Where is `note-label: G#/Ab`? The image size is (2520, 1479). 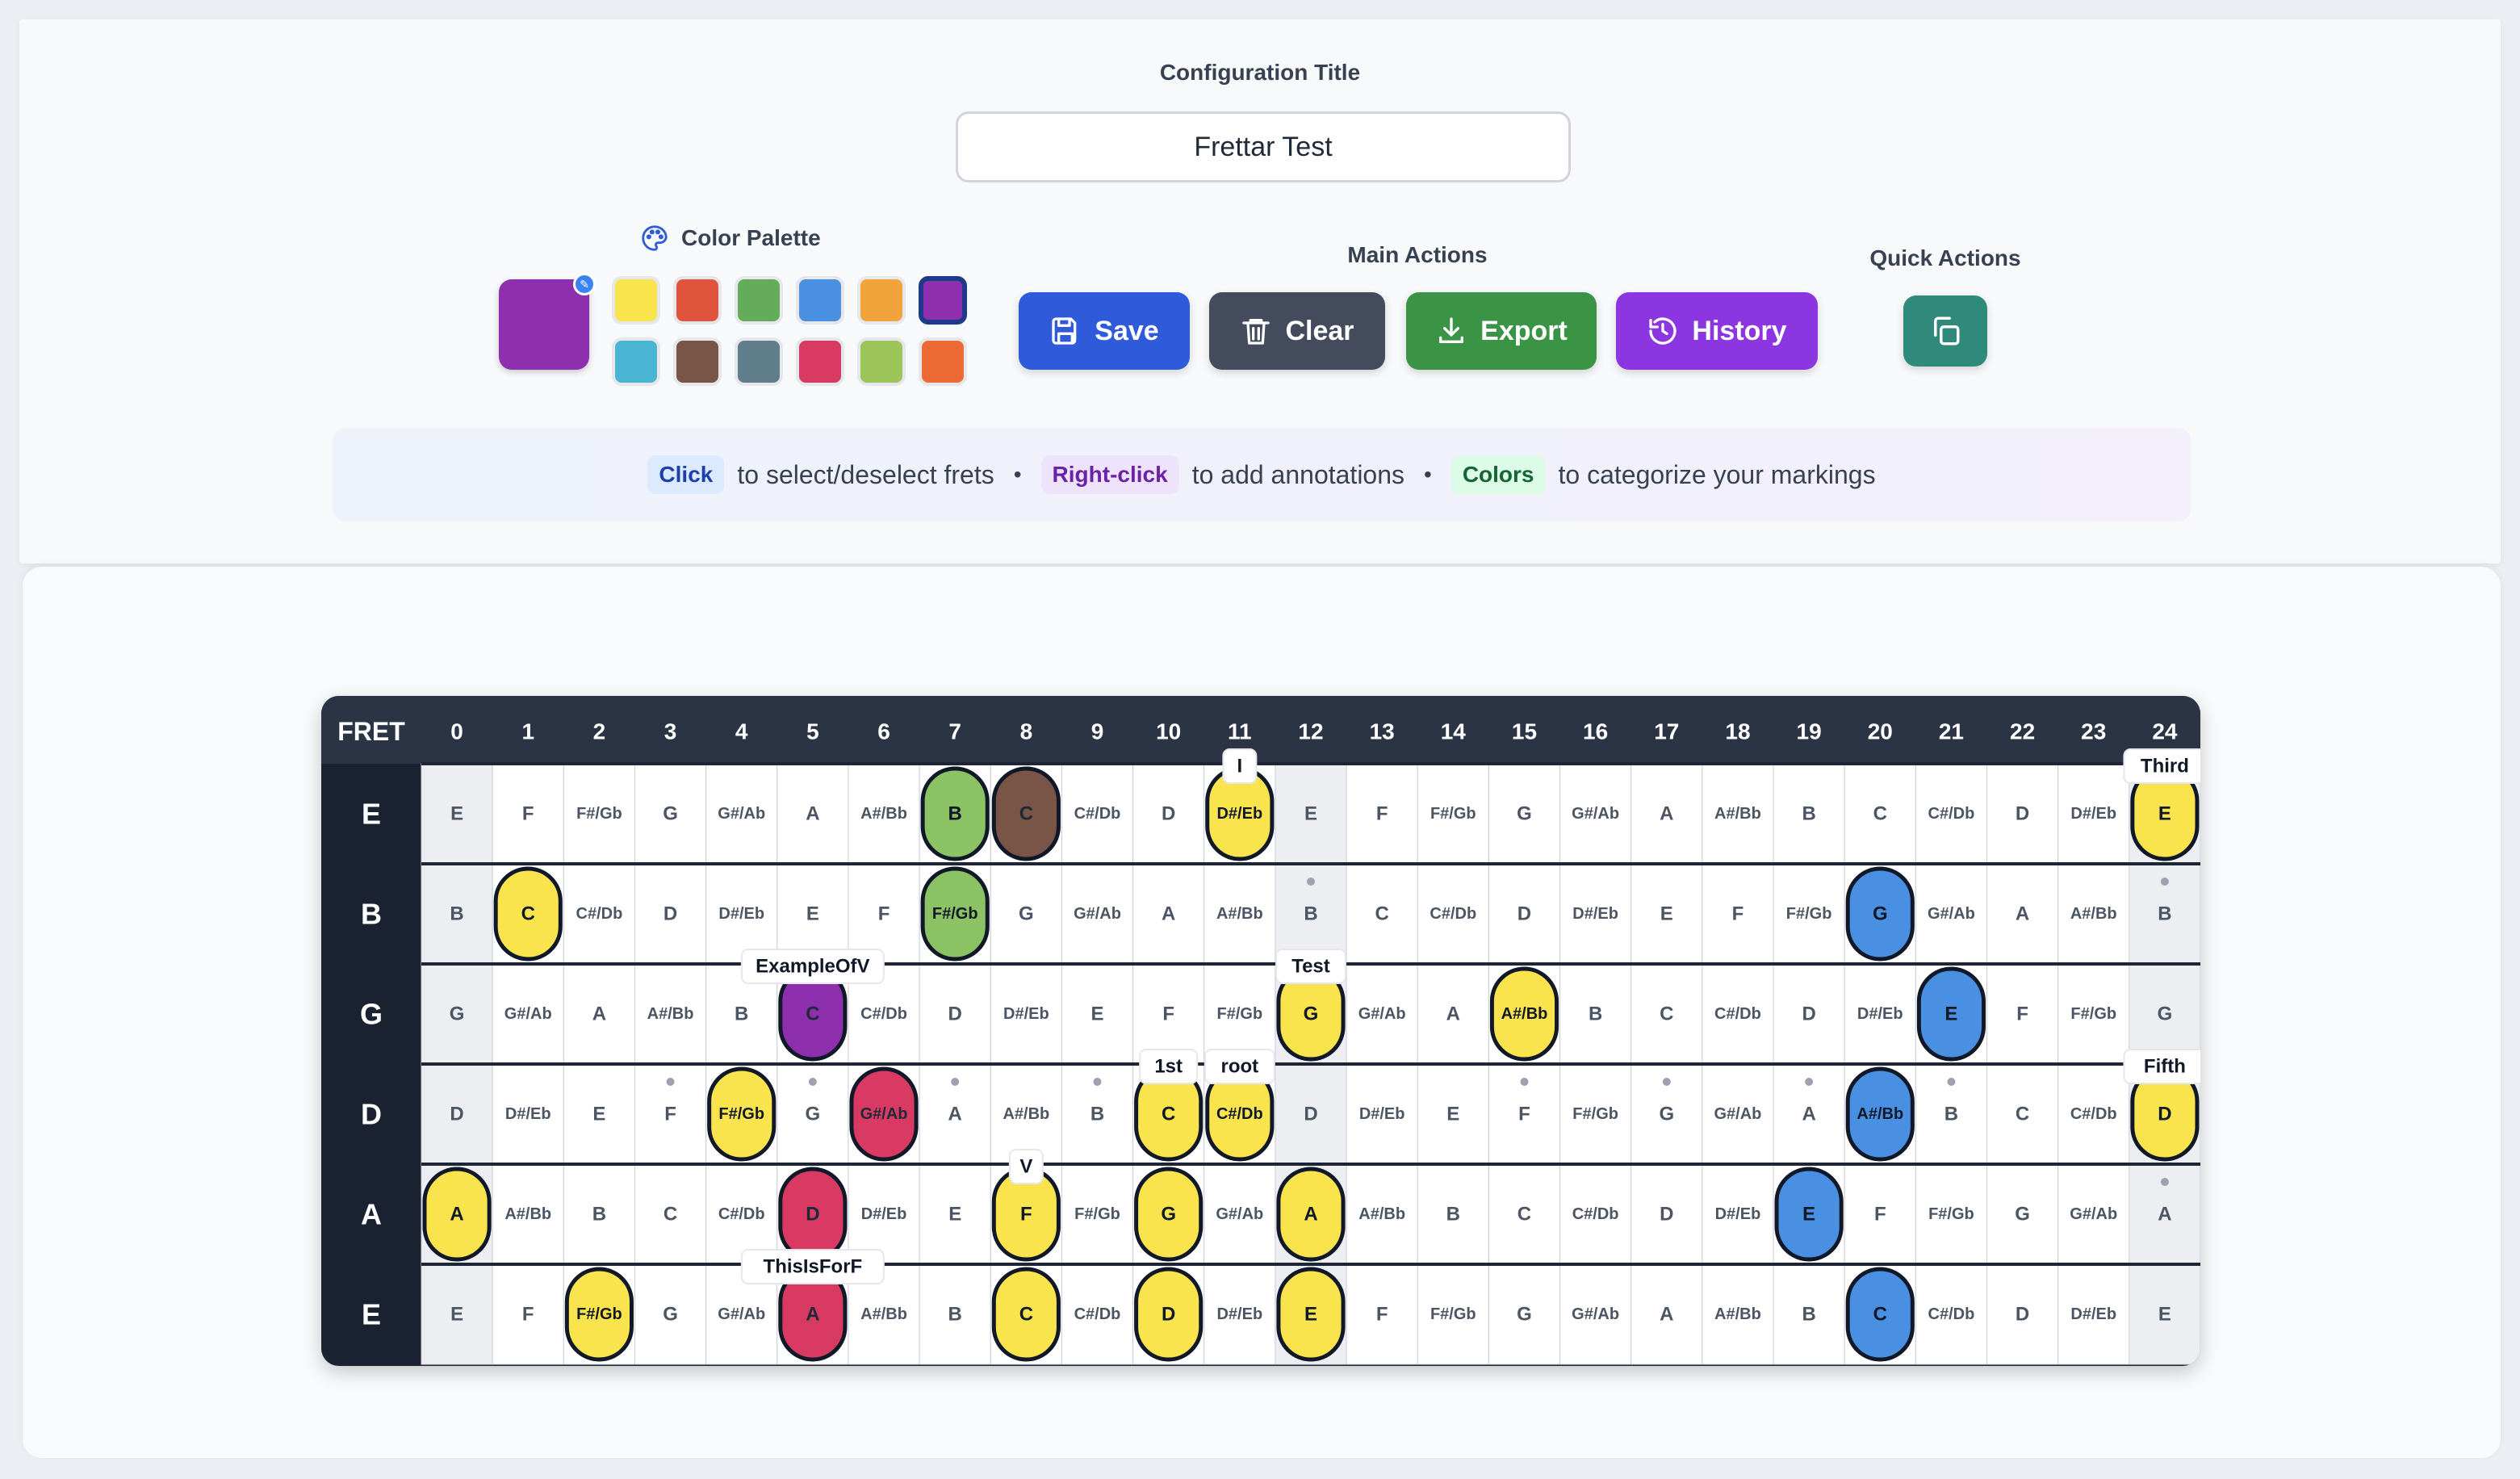
note-label: G#/Ab is located at coordinates (741, 814).